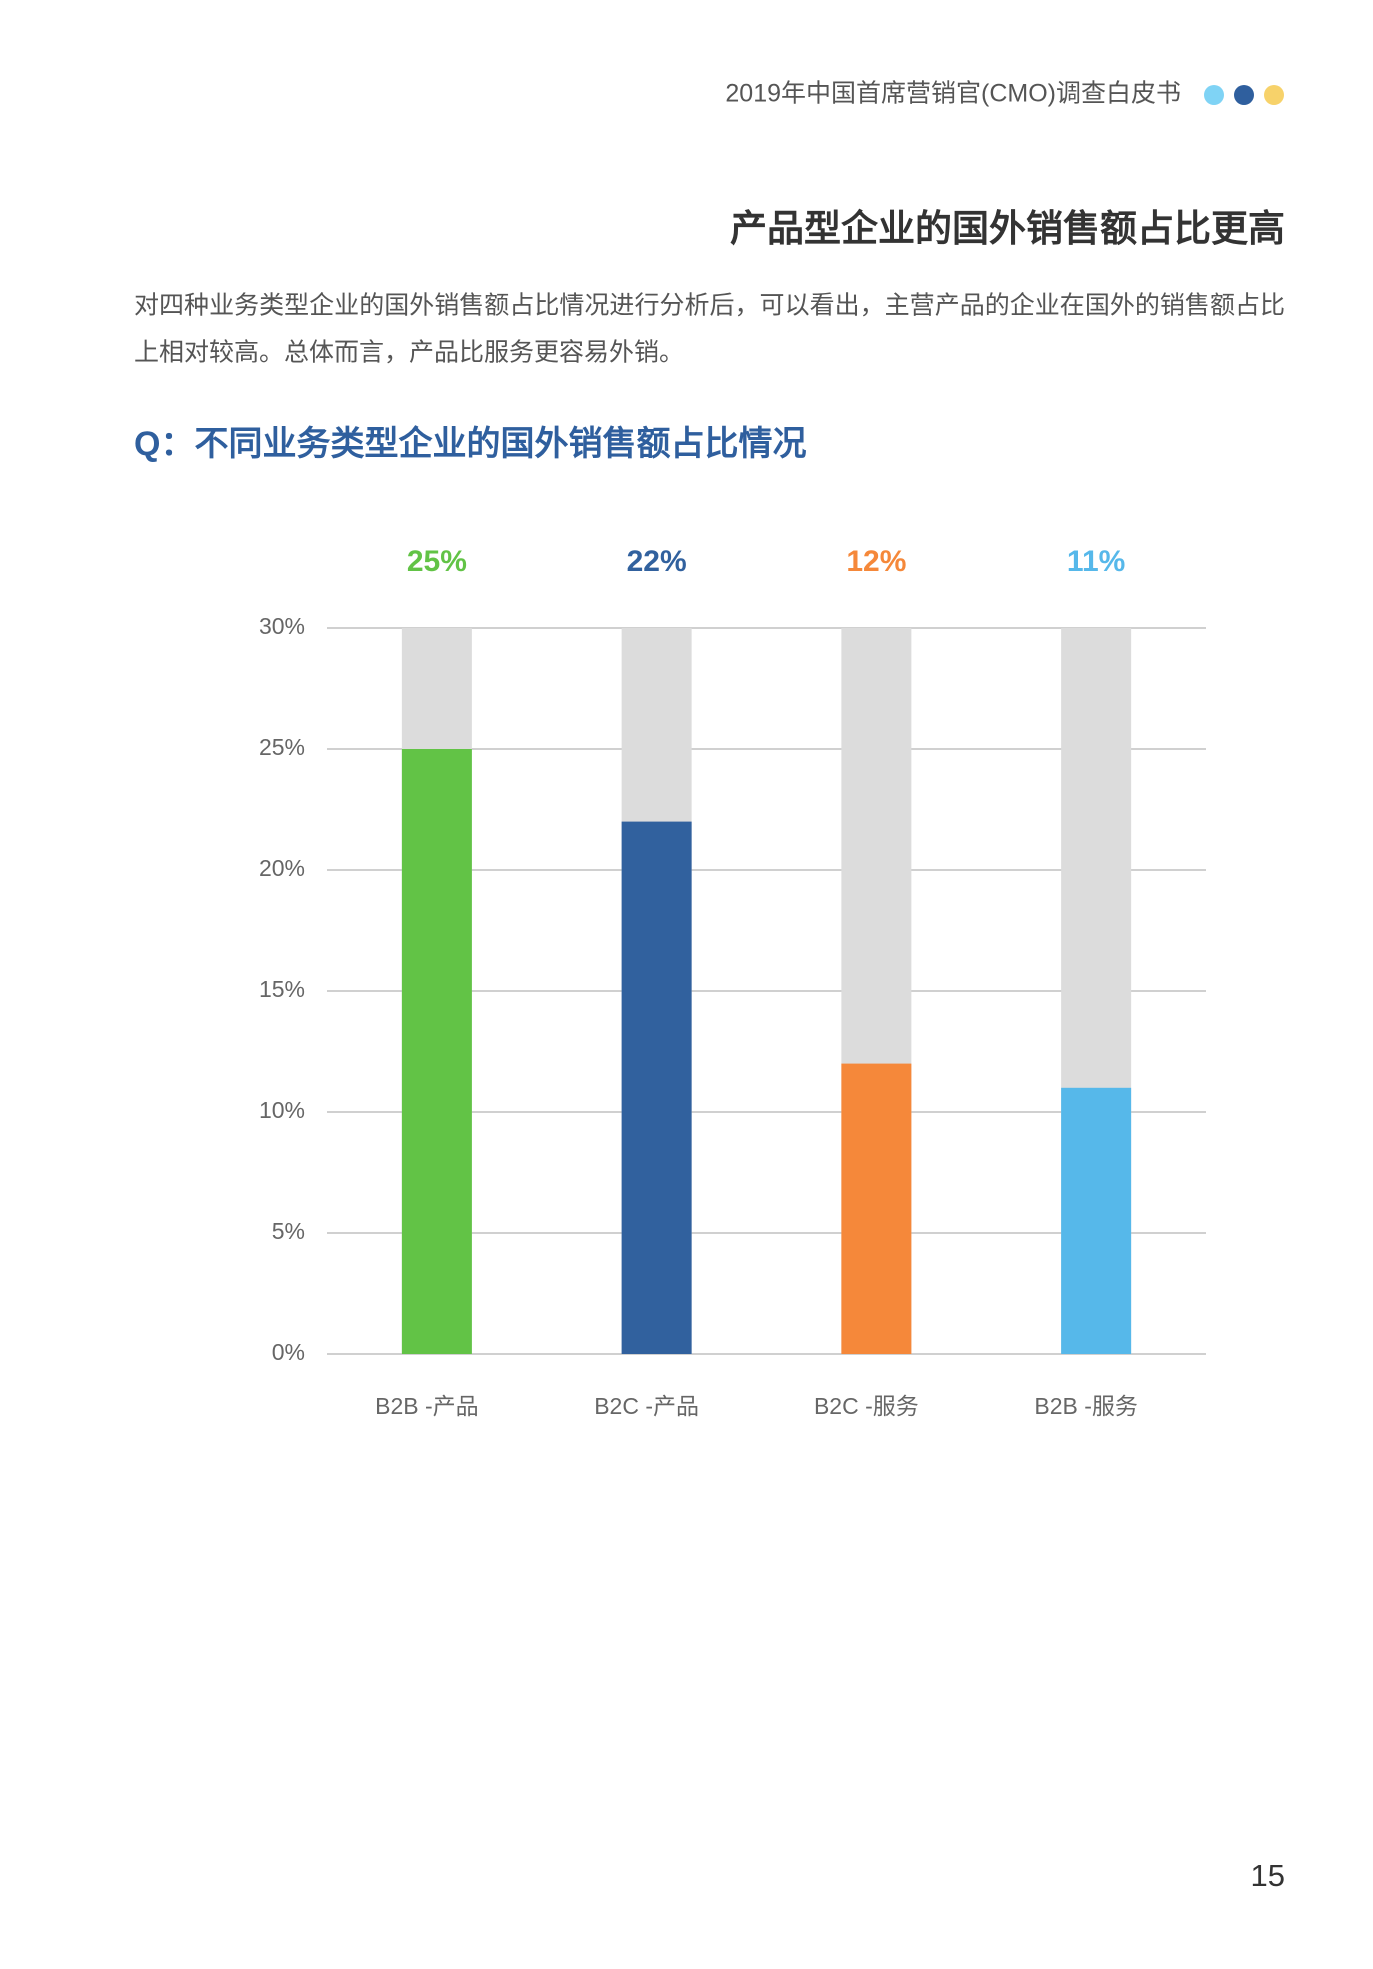 This screenshot has height=1969, width=1373. Describe the element at coordinates (1007, 228) in the screenshot. I see `section-title: 产品型企业的国外销售额占比更高` at that location.